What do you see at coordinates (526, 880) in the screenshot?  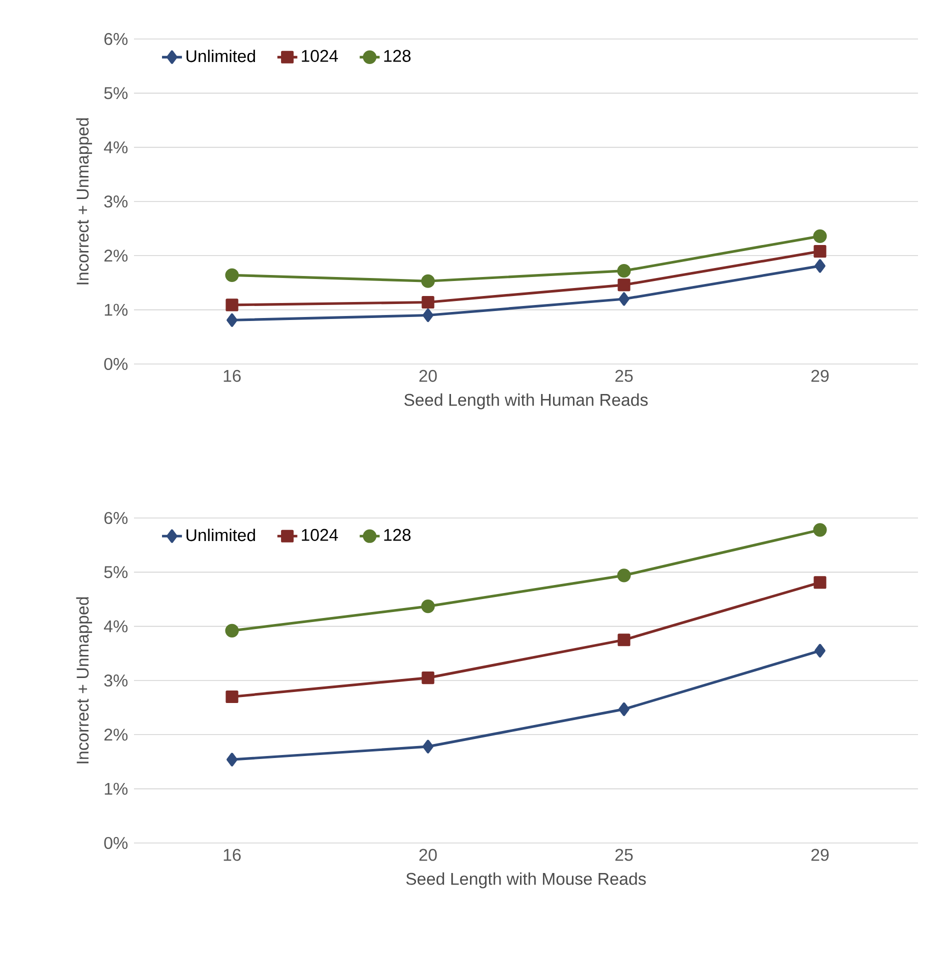 I see `x-axis-title: Seed Length with Mouse Reads` at bounding box center [526, 880].